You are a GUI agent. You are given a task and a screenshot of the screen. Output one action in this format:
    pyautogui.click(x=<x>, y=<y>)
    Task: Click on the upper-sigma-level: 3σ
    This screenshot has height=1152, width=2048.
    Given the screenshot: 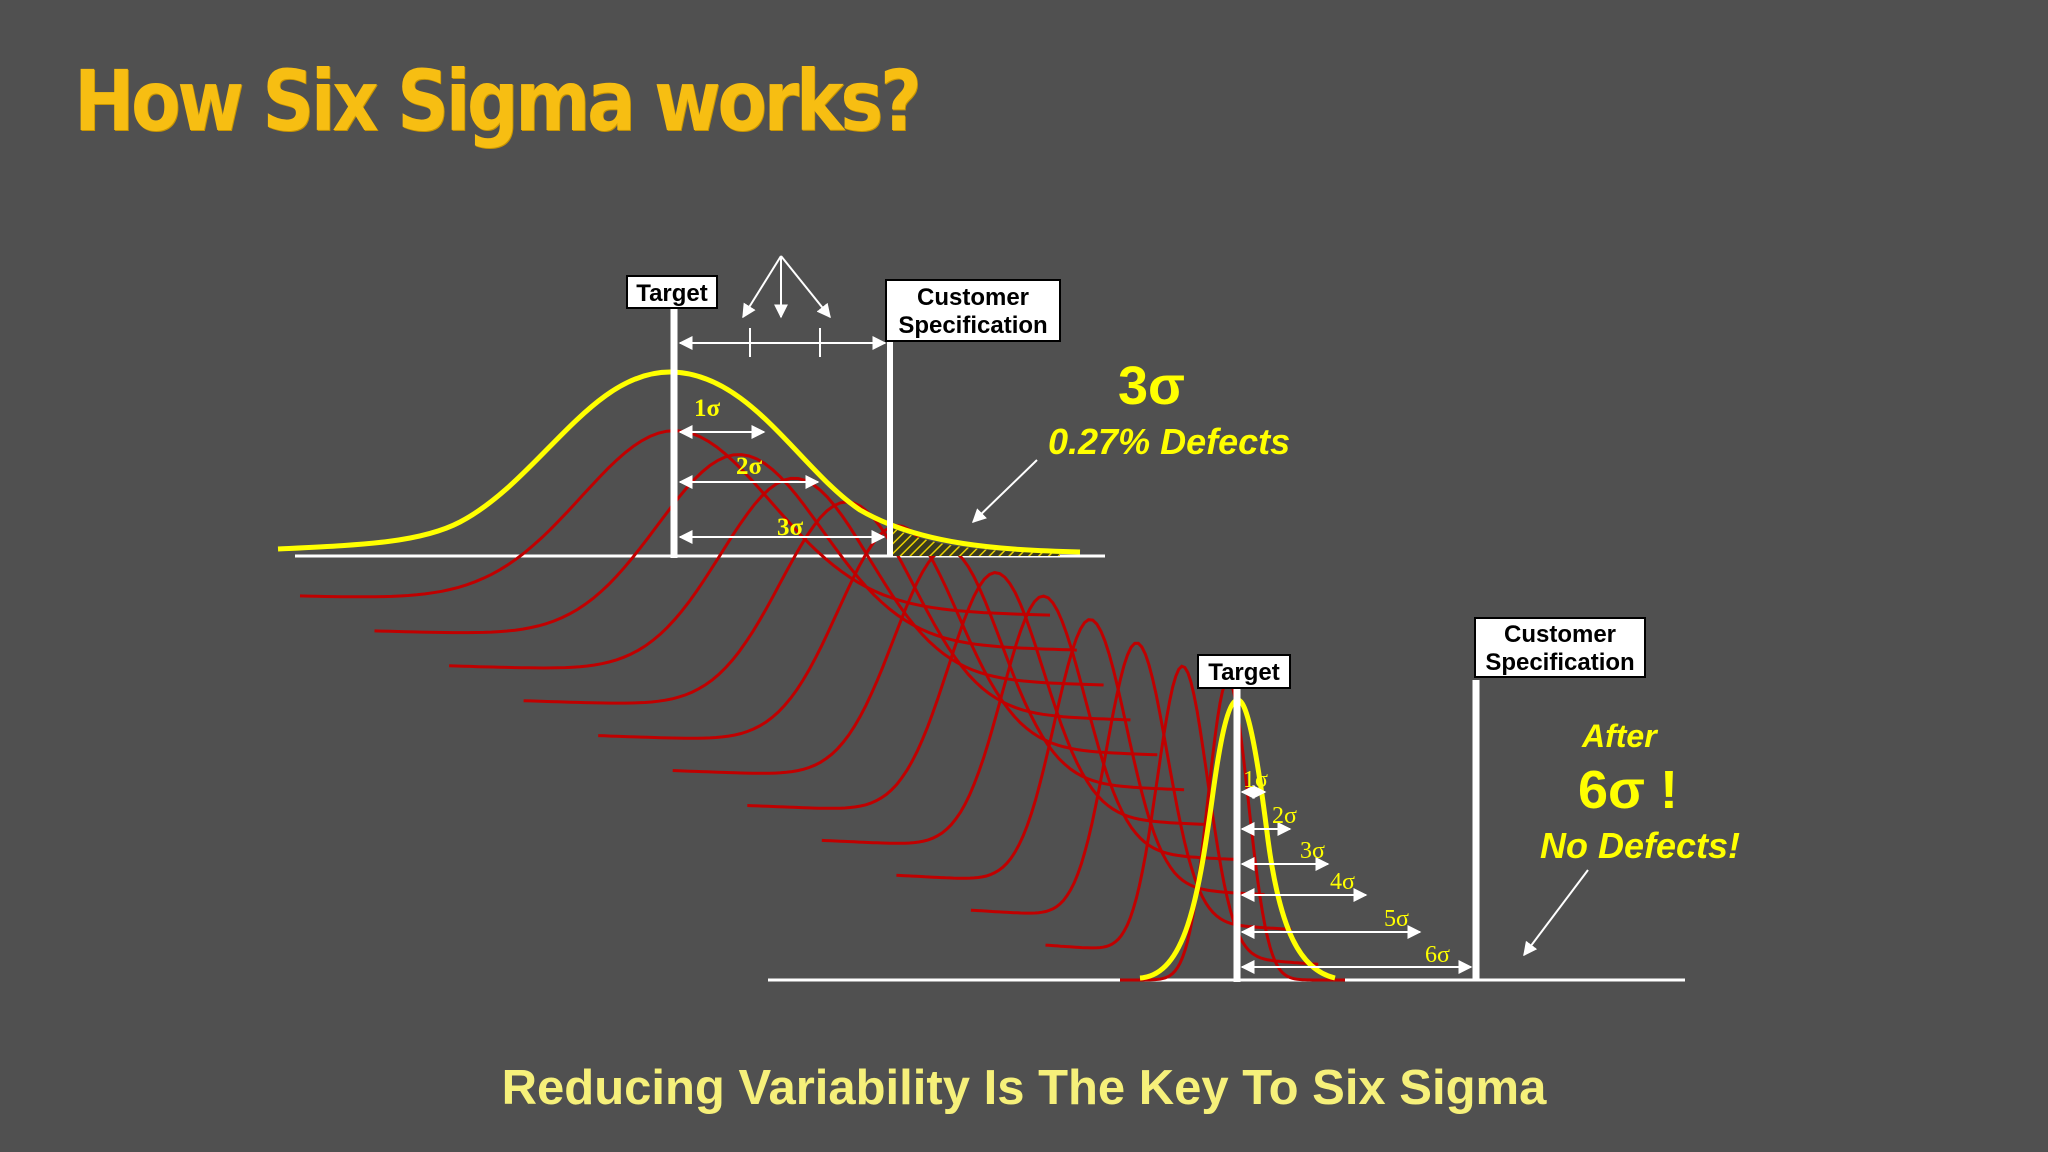 What is the action you would take?
    pyautogui.click(x=1151, y=386)
    